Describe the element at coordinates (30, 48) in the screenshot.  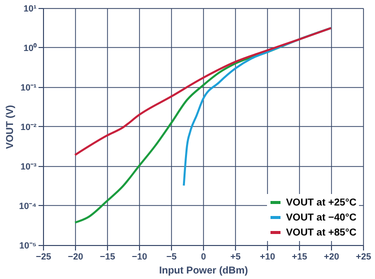
I see `y-tick-label: 10⁰` at that location.